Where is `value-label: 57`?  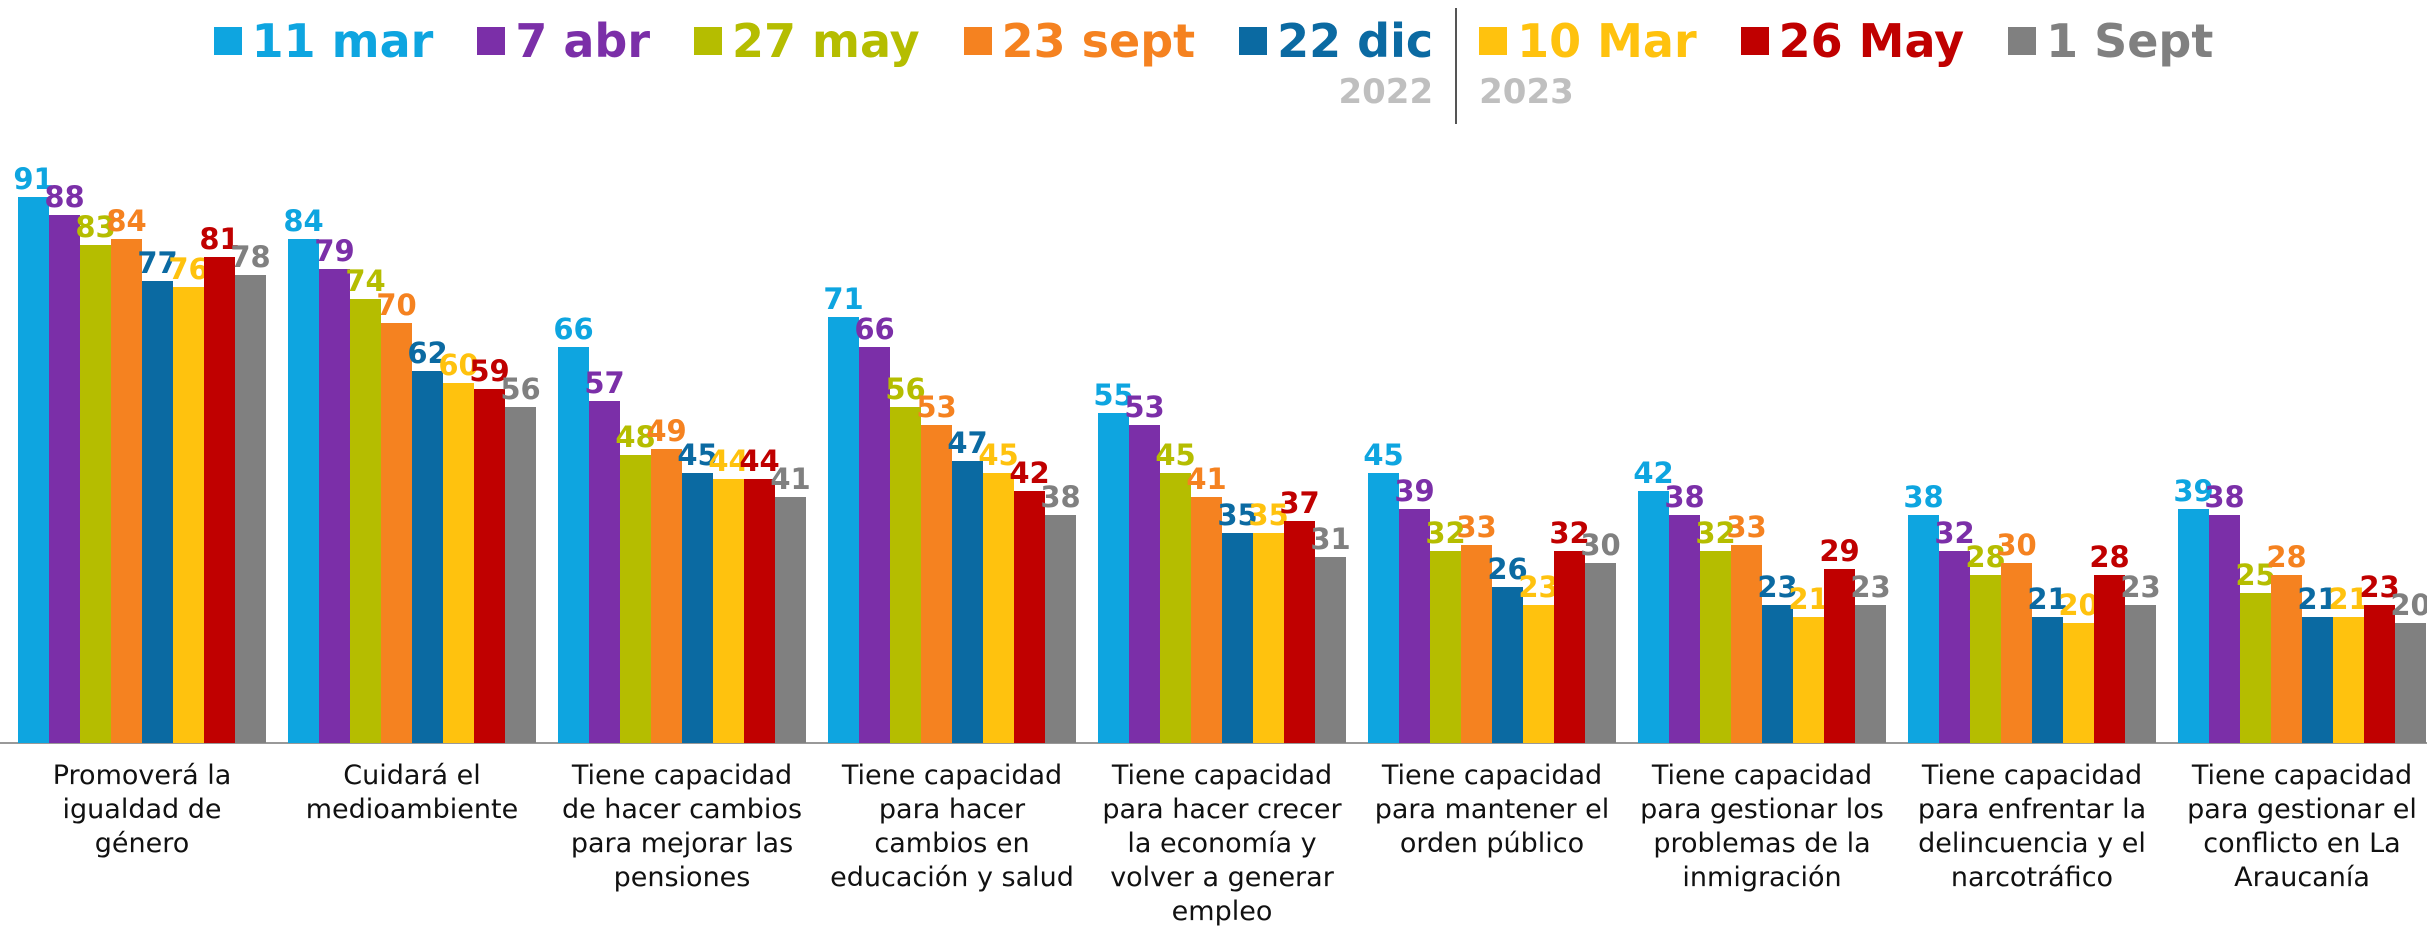 value-label: 57 is located at coordinates (604, 383).